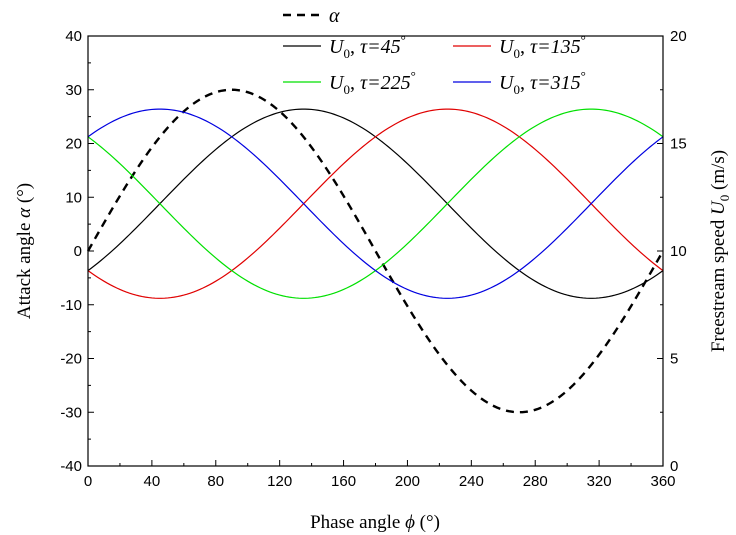  What do you see at coordinates (407, 481) in the screenshot?
I see `x-tick-label: 200` at bounding box center [407, 481].